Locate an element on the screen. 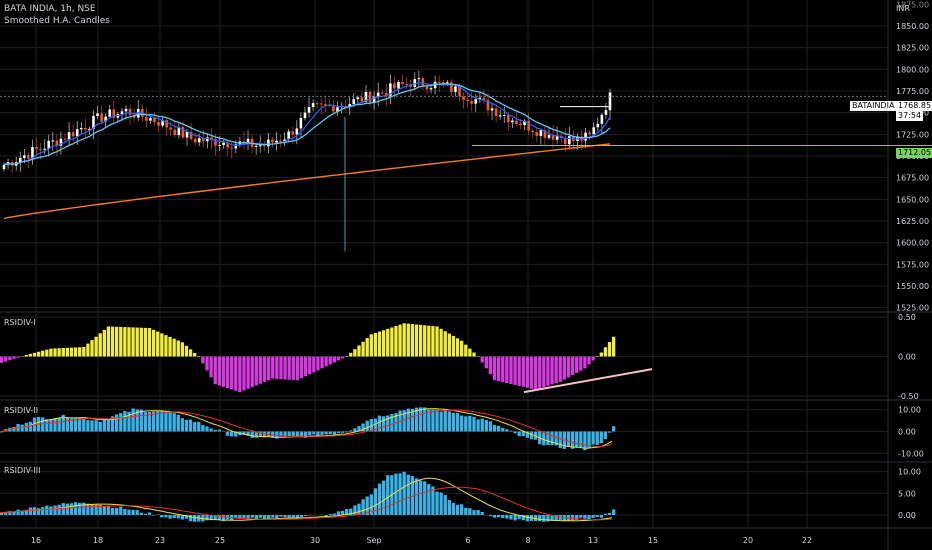 This screenshot has height=550, width=932. rsidiv1-plot is located at coordinates (326, 358).